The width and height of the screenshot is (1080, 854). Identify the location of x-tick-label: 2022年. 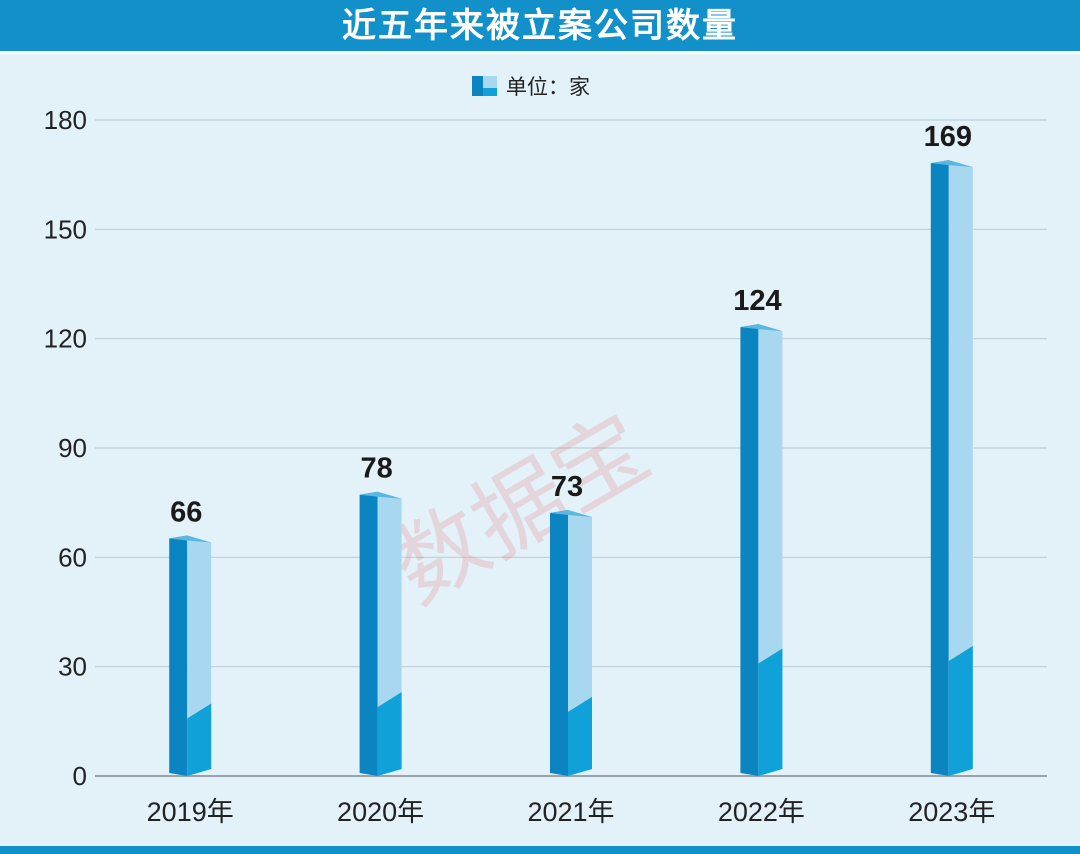
(761, 812).